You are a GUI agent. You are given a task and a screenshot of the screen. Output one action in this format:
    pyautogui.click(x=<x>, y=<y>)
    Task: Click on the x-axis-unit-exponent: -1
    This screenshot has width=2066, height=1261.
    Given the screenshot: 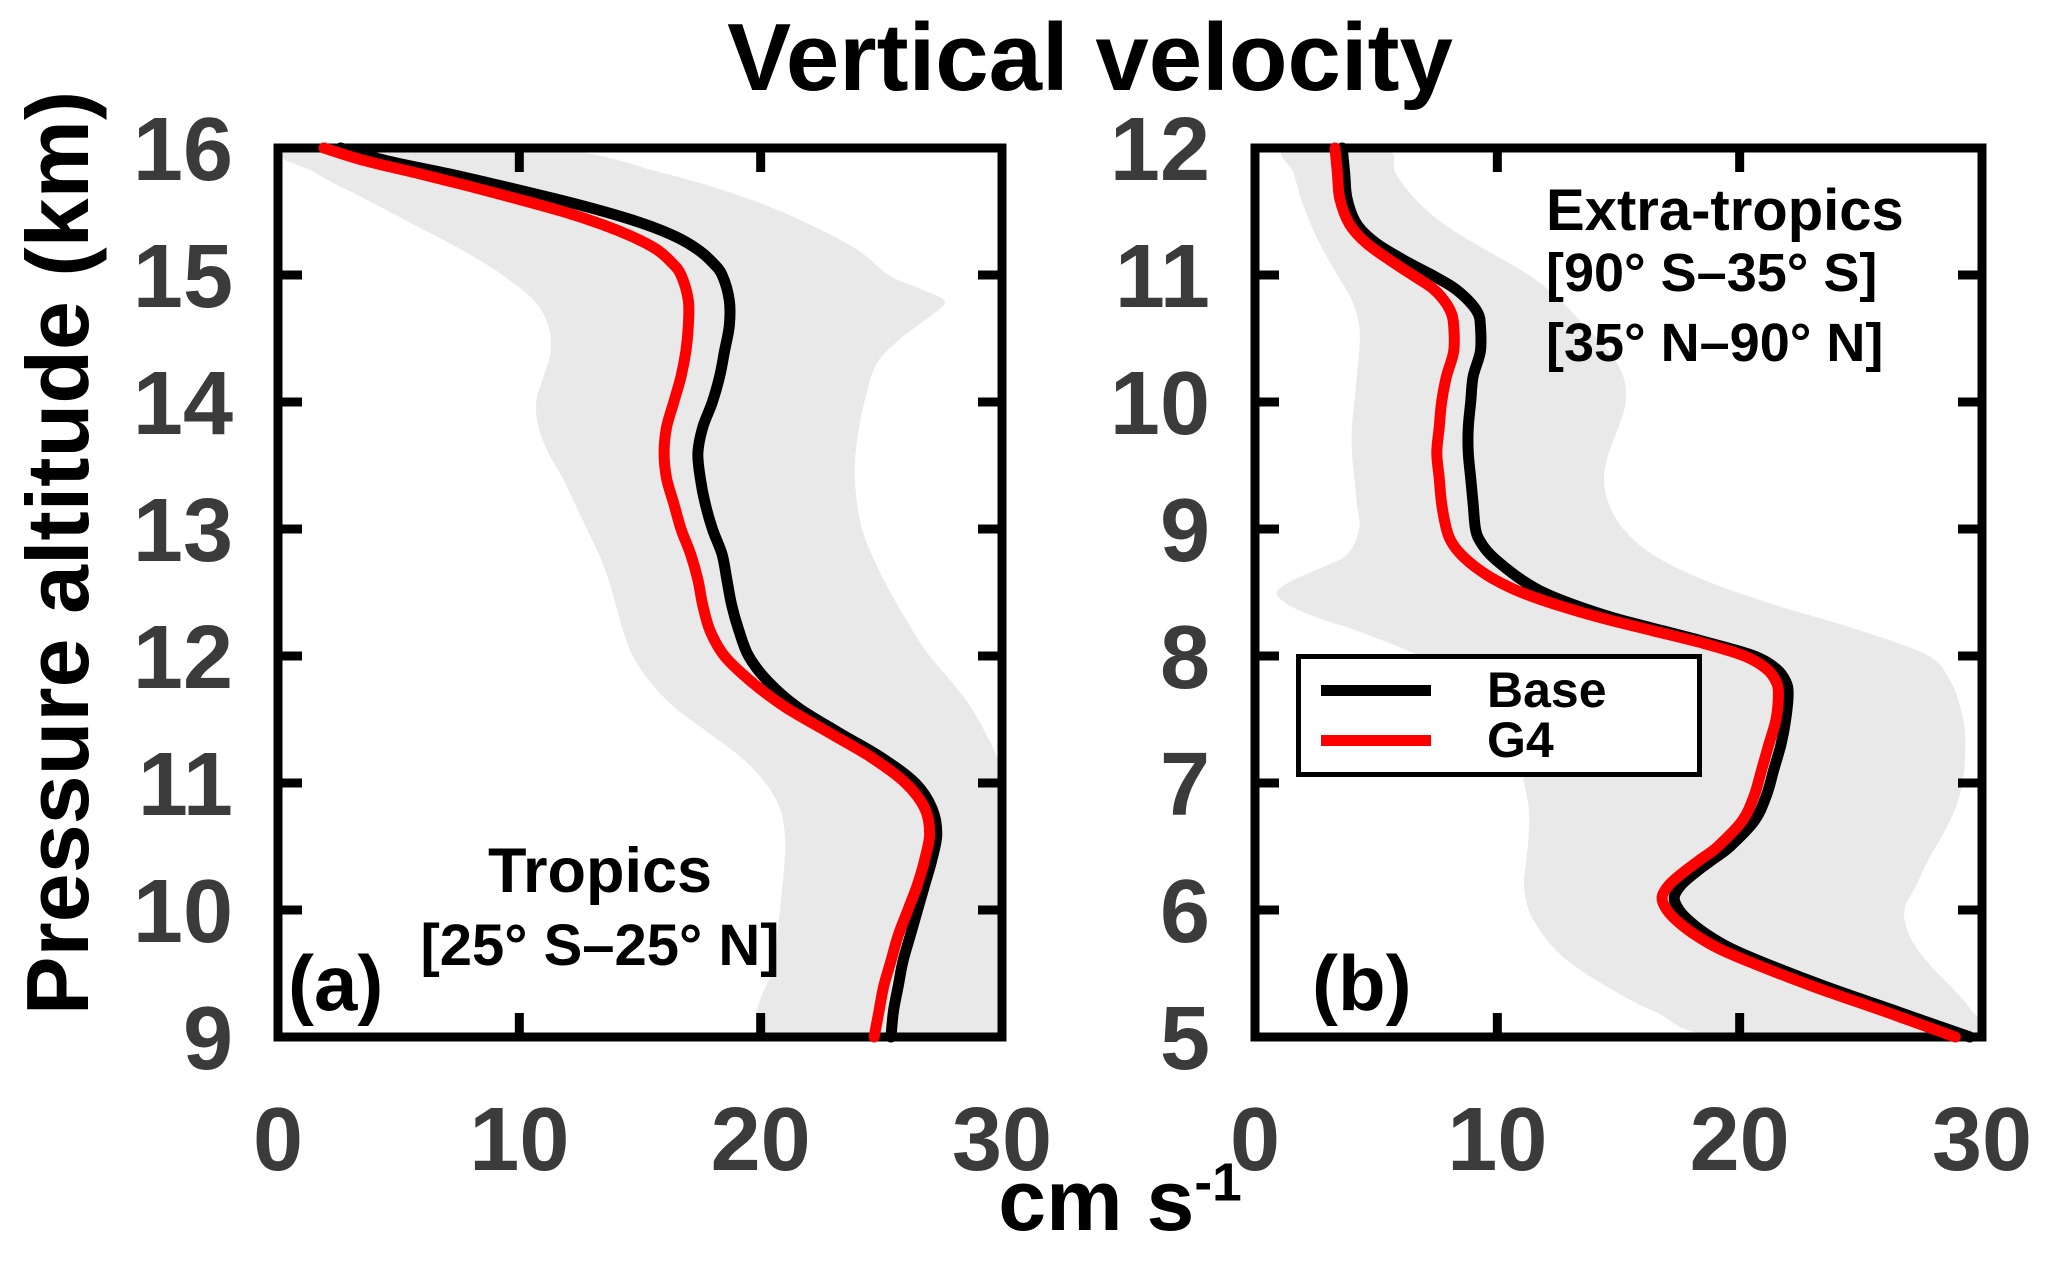 What is the action you would take?
    pyautogui.click(x=1218, y=1183)
    